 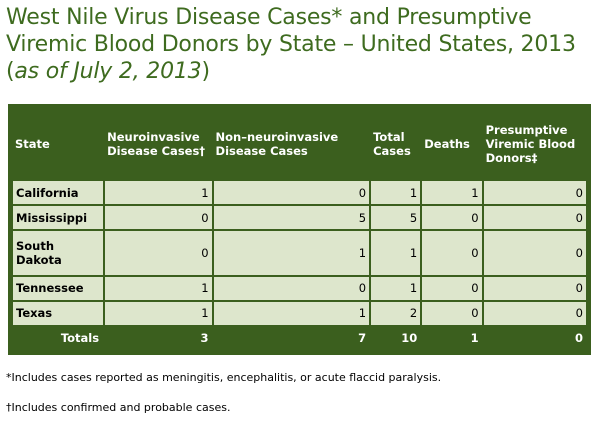 I want to click on table-row: California 1 0 1 1 0, so click(x=299, y=193).